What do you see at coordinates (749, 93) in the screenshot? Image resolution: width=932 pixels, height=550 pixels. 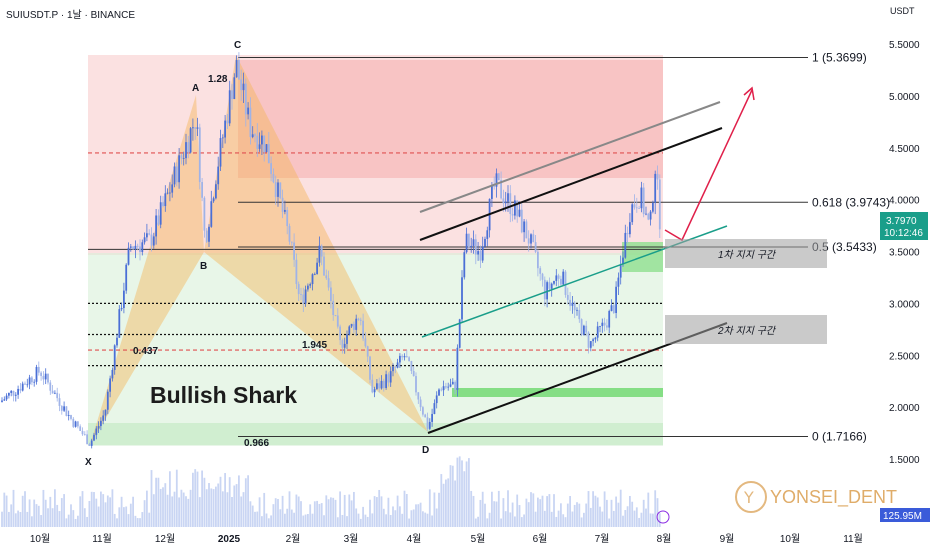 I see `projection-arrow-head` at bounding box center [749, 93].